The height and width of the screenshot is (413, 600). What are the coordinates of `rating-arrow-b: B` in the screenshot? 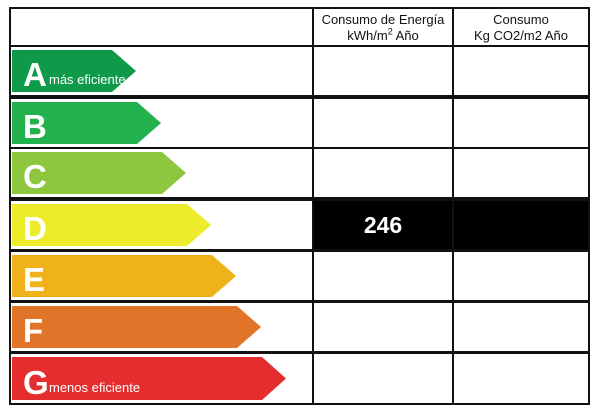 It's located at (86, 123).